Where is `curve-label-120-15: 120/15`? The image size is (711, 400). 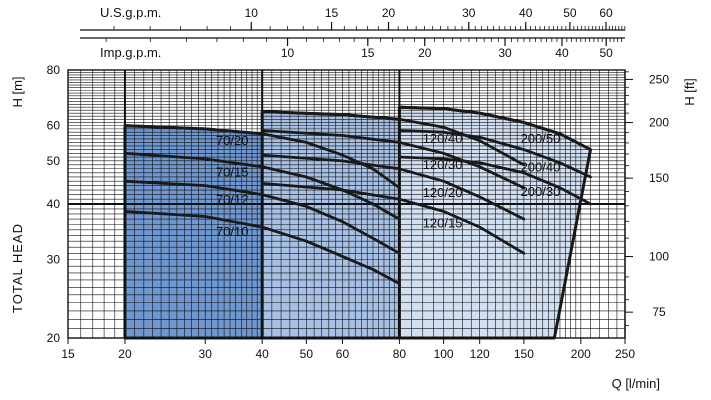 curve-label-120-15: 120/15 is located at coordinates (443, 222).